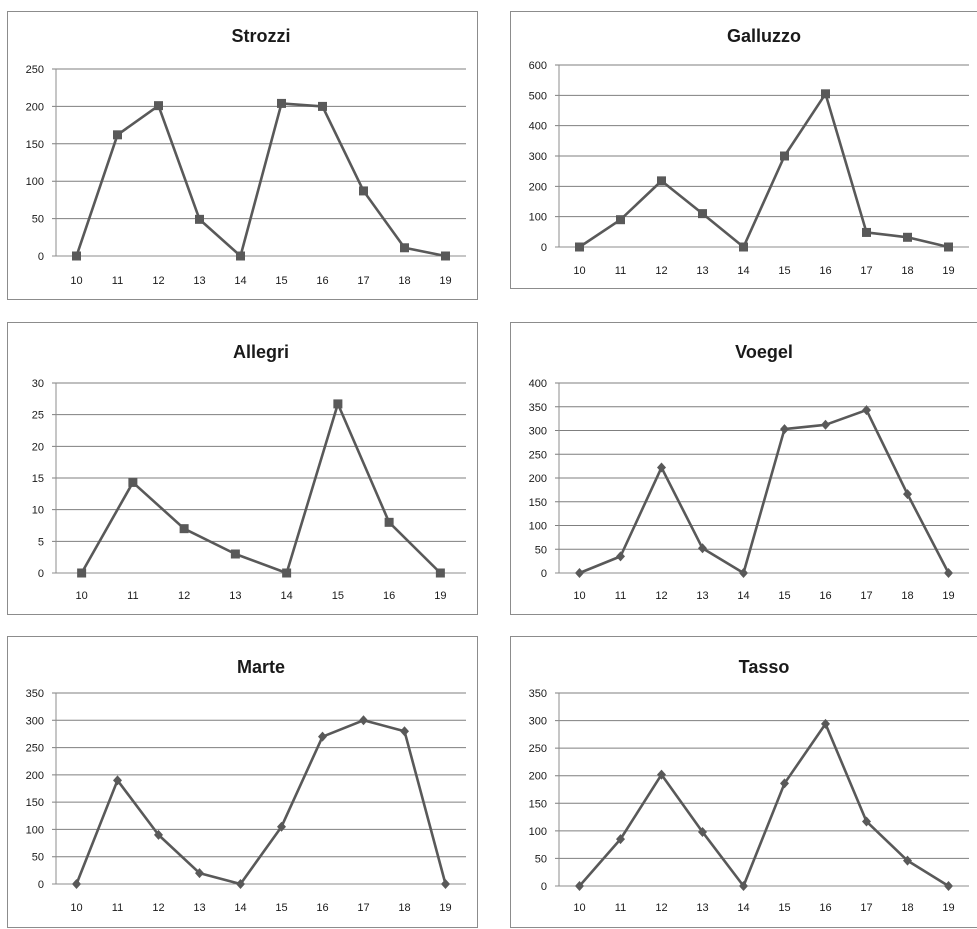  What do you see at coordinates (38, 479) in the screenshot?
I see `y-tick-label: 15` at bounding box center [38, 479].